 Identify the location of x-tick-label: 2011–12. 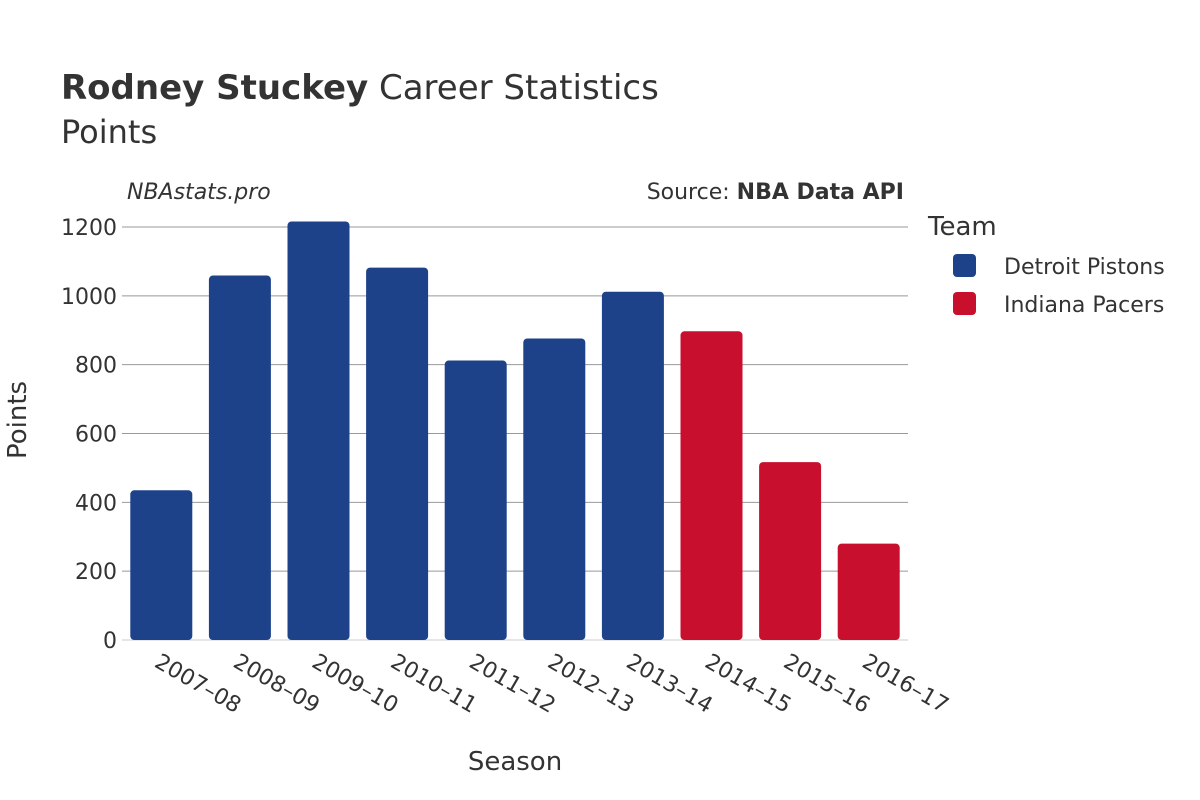
(512, 684).